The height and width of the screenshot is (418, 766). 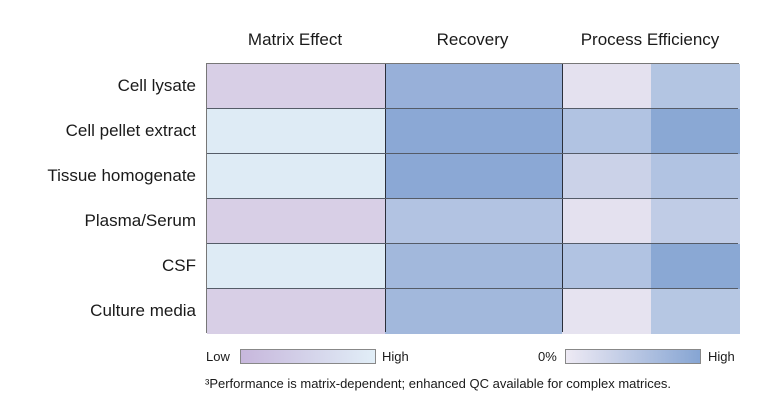 I want to click on legend-1-low-label: Low, so click(x=218, y=356).